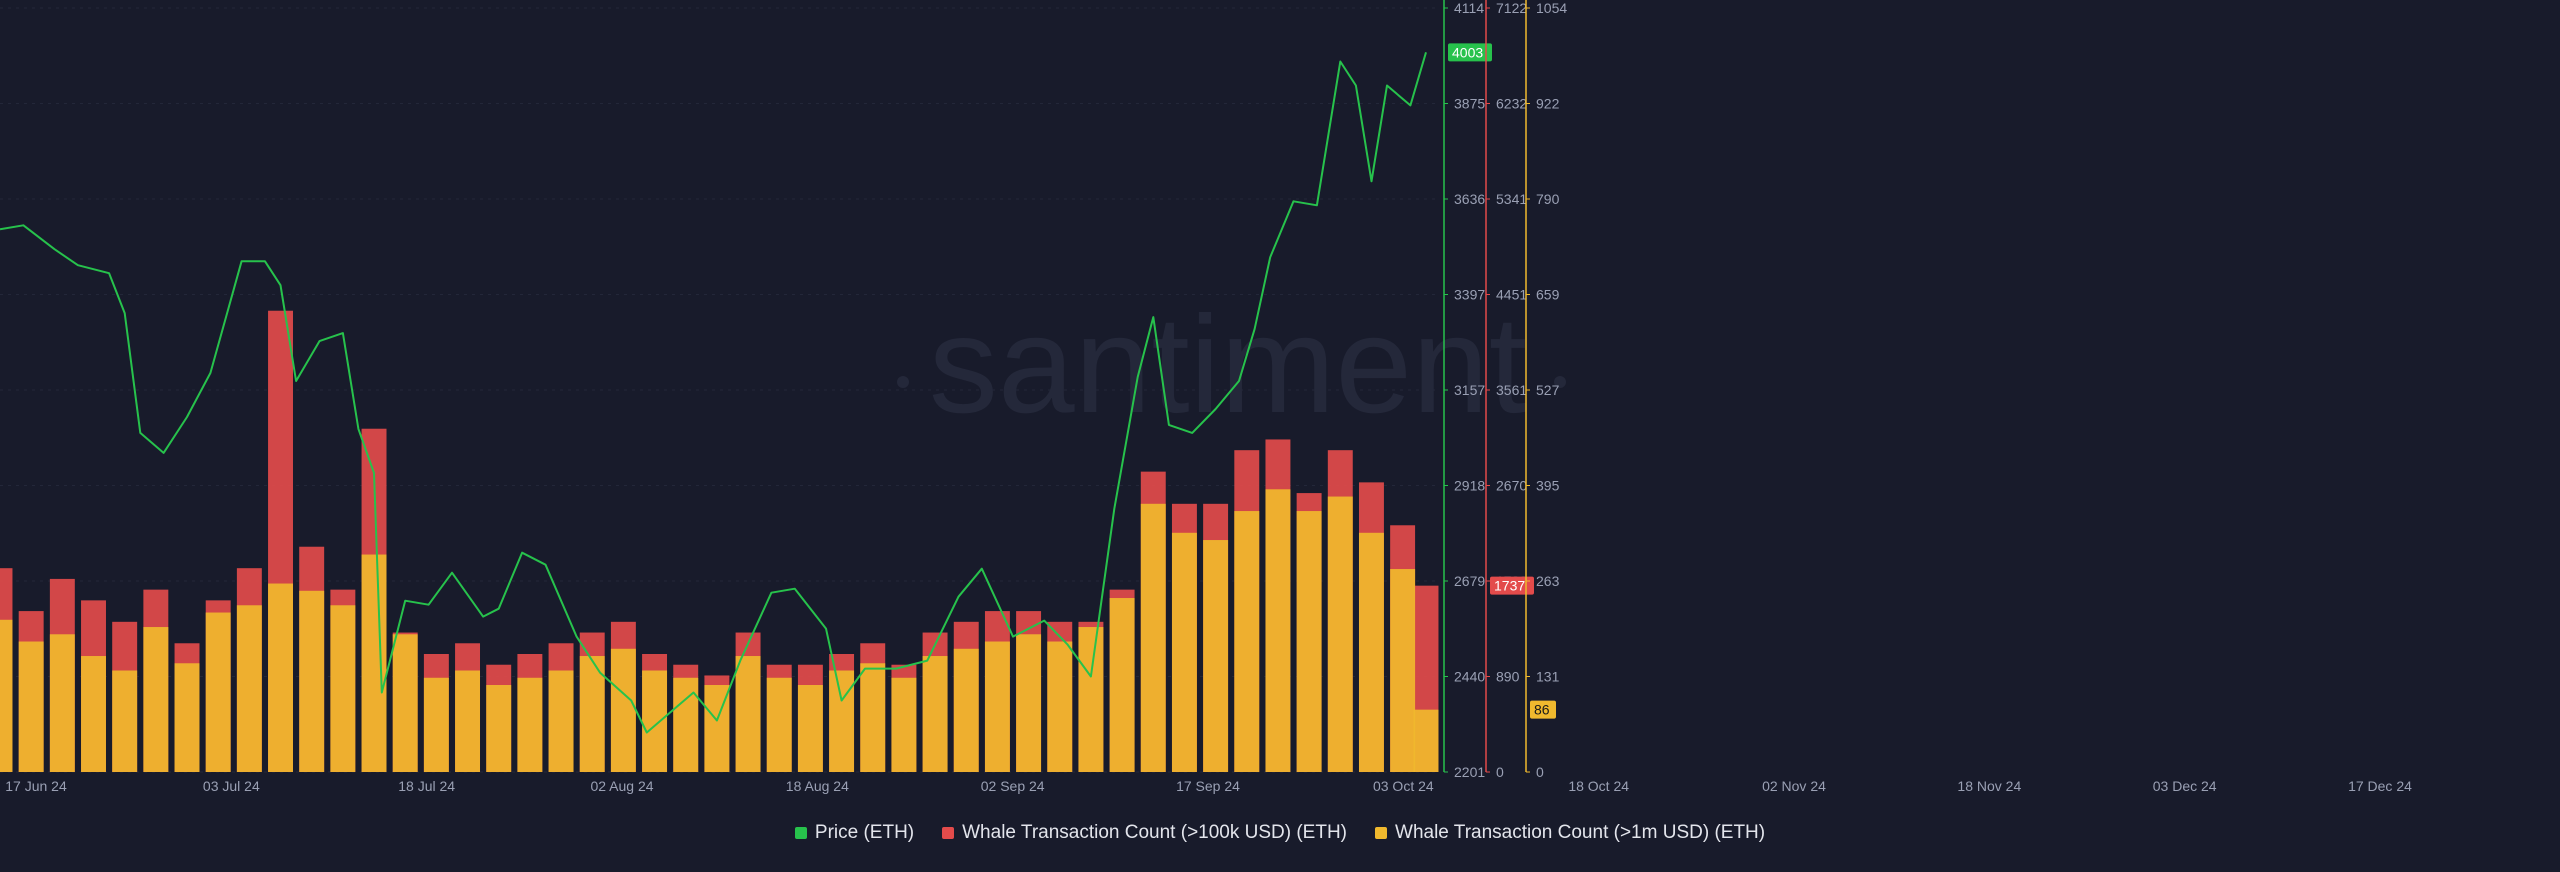 The image size is (2560, 872). Describe the element at coordinates (1469, 295) in the screenshot. I see `axis-label-price: 3397` at that location.